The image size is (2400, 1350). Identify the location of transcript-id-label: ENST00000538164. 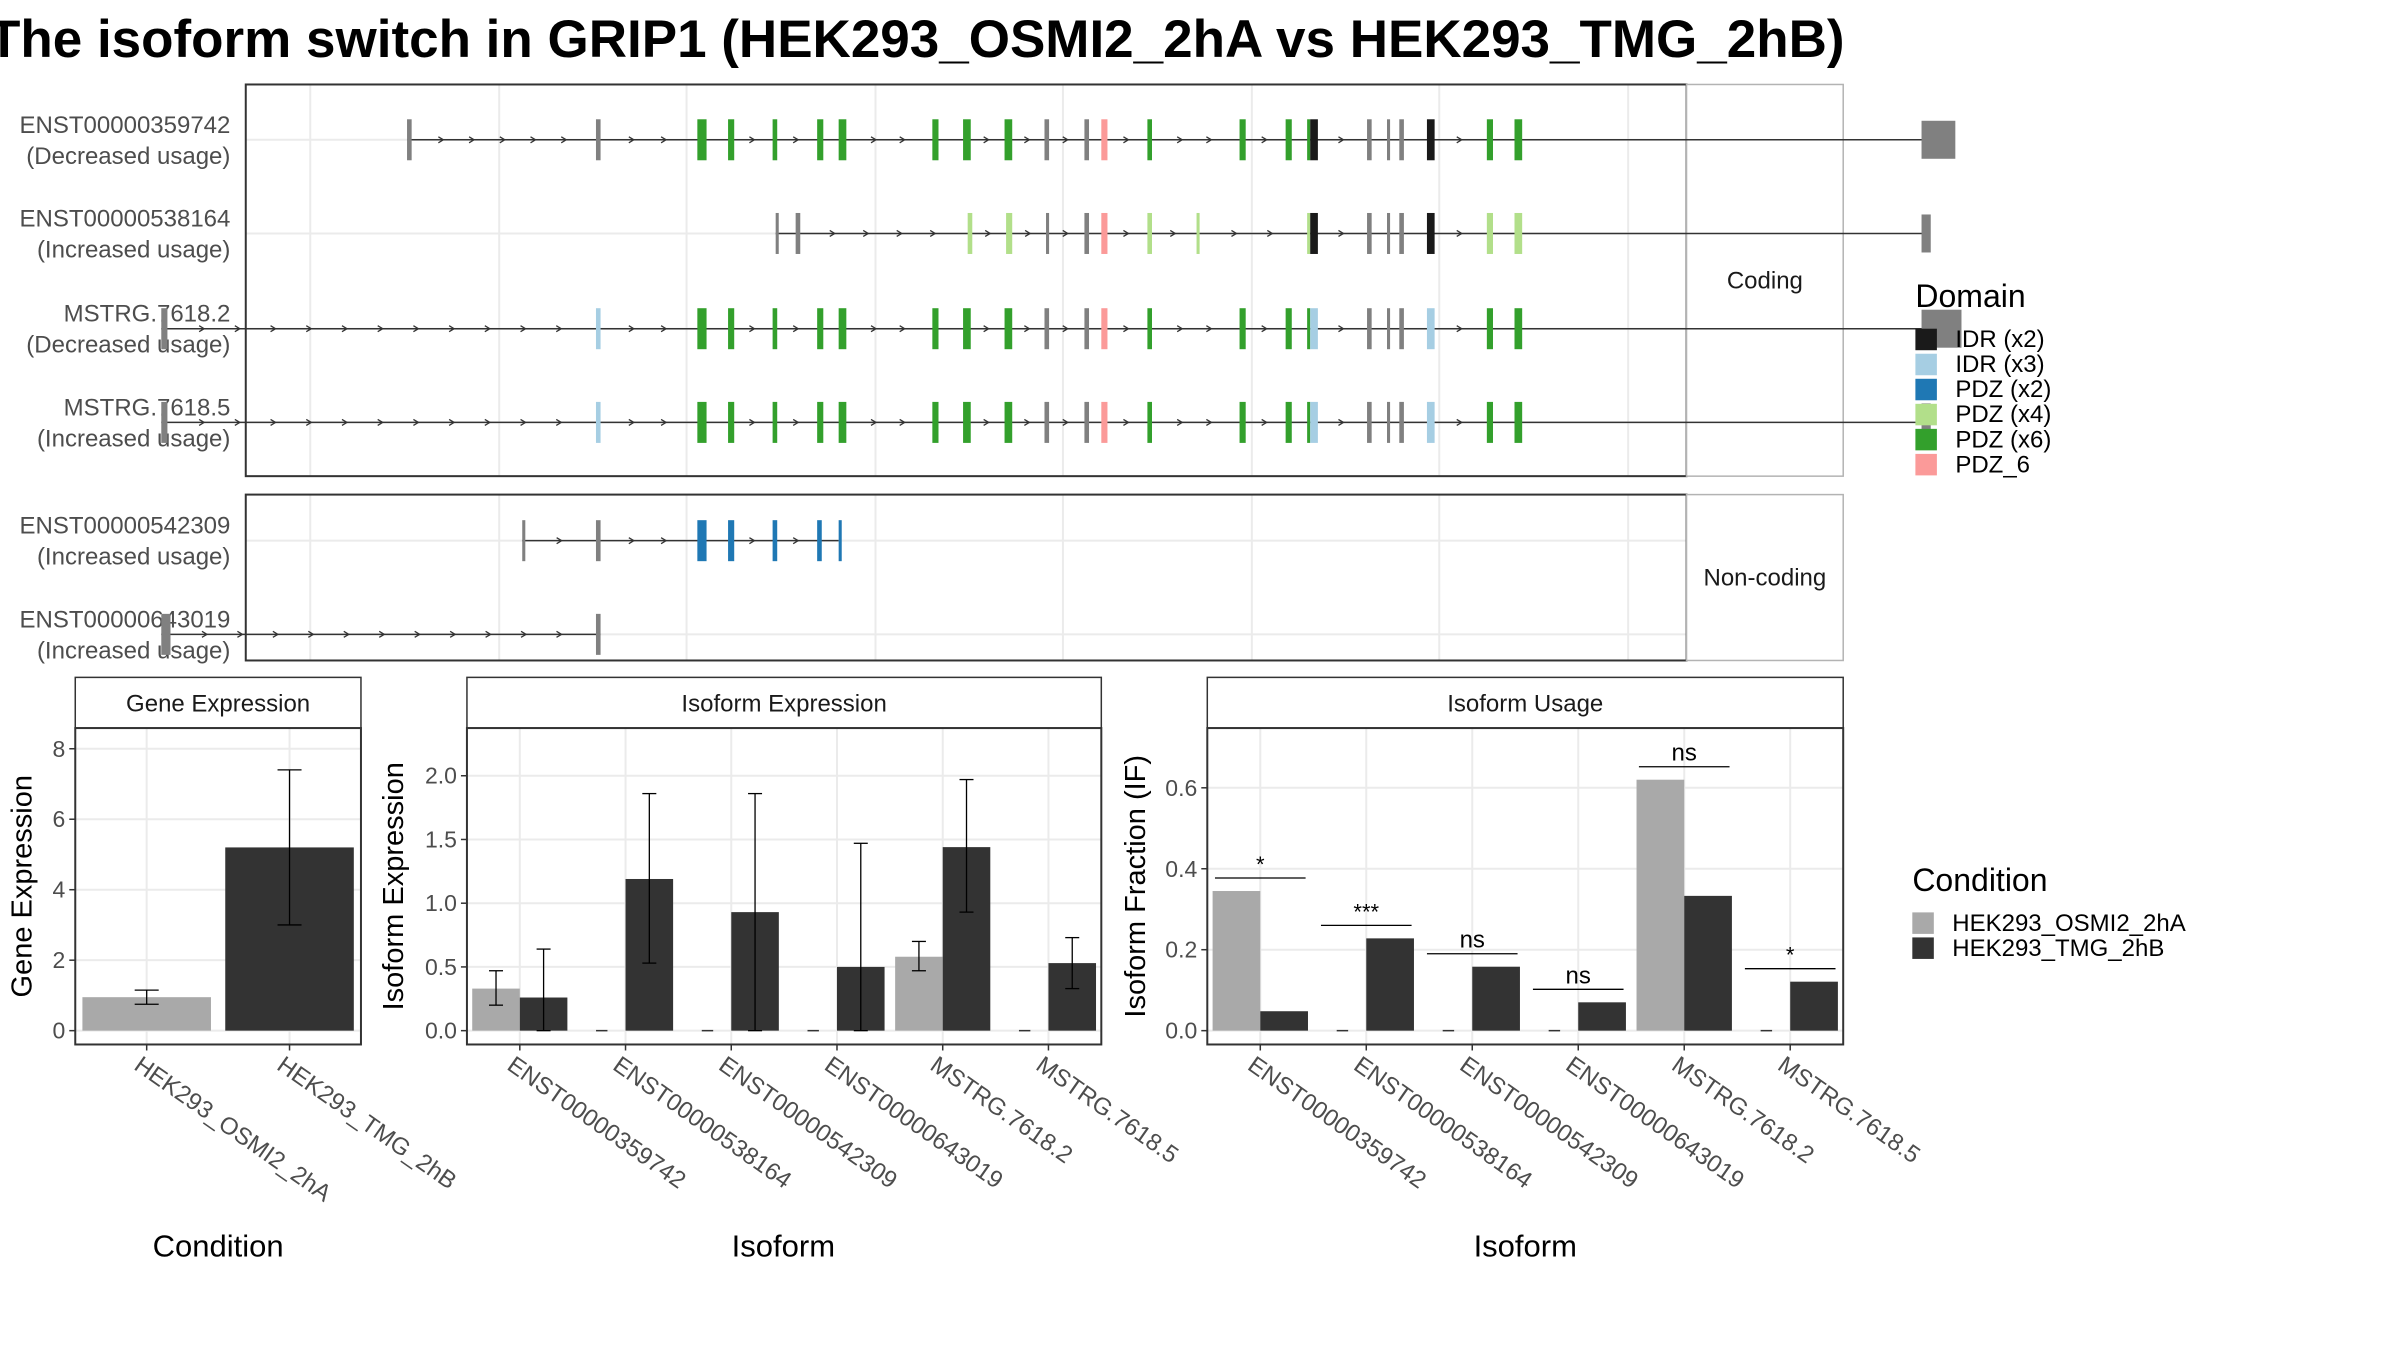
(125, 218).